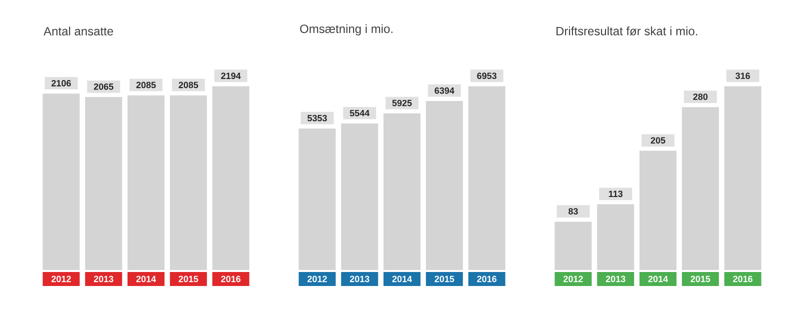 This screenshot has width=810, height=328. What do you see at coordinates (346, 30) in the screenshot?
I see `chart-title: Omsætning i mio.` at bounding box center [346, 30].